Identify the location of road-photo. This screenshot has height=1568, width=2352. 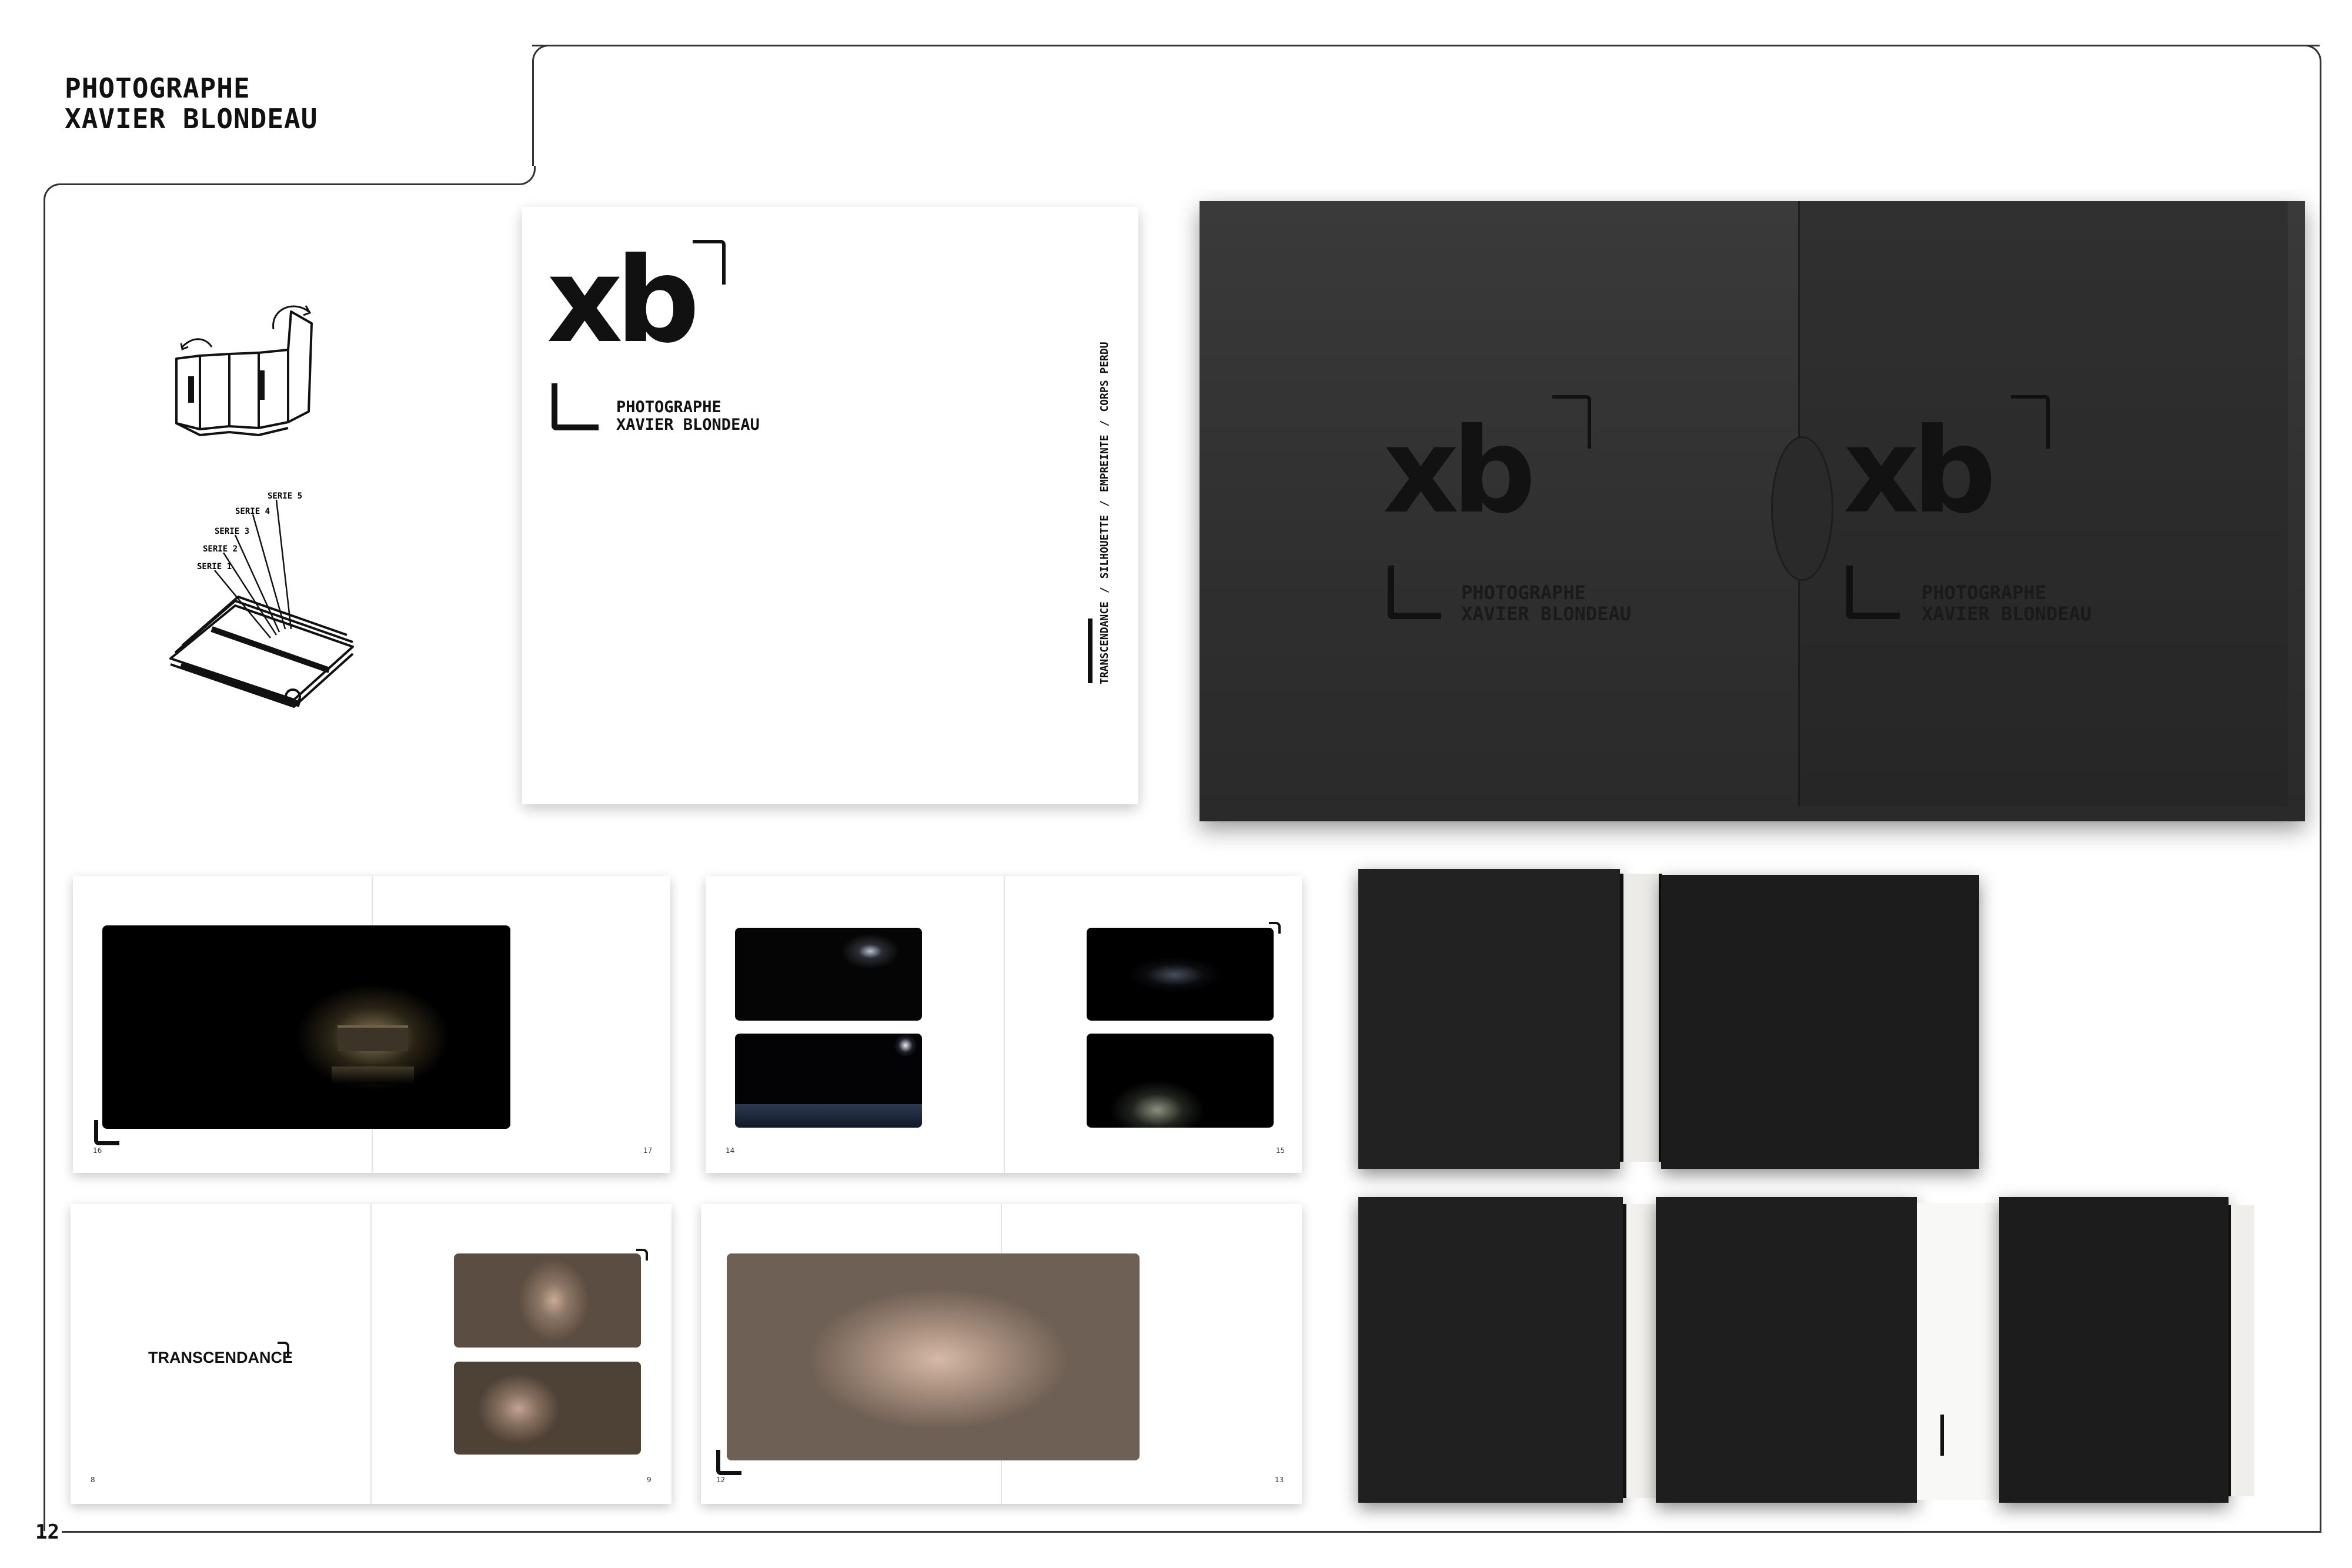
(828, 1081).